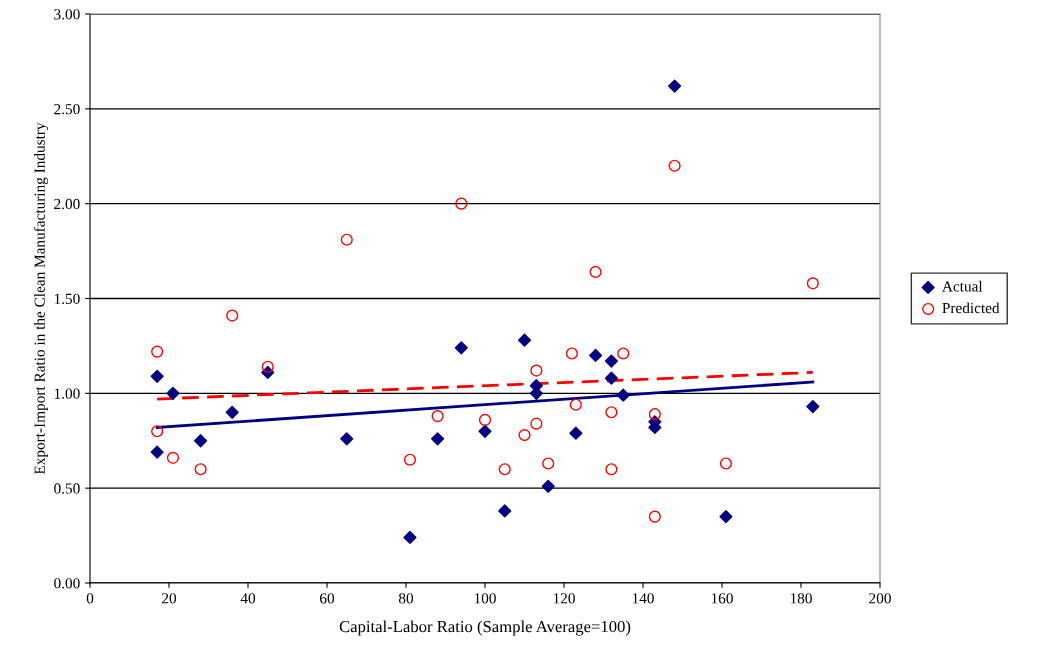 The width and height of the screenshot is (1045, 661). I want to click on x-axis-title: Capital-Labor Ratio (Sample Average=100), so click(485, 628).